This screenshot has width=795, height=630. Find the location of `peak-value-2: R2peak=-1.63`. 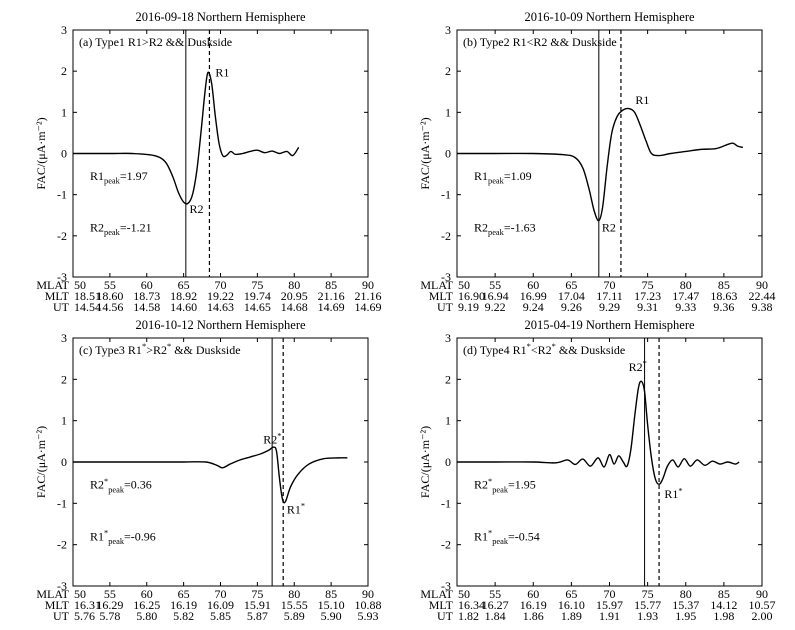

peak-value-2: R2peak=-1.63 is located at coordinates (505, 229).